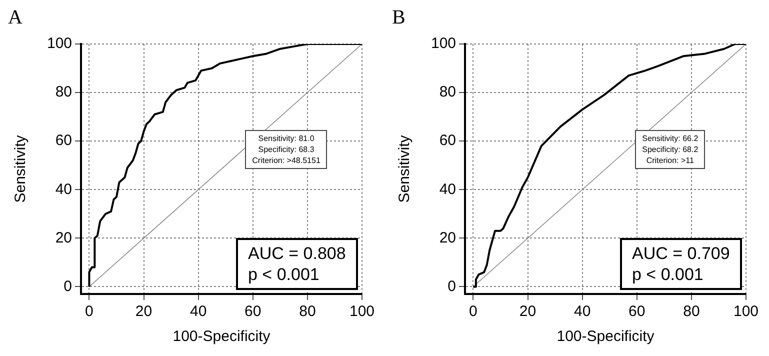 The height and width of the screenshot is (356, 769). I want to click on annotation: AUC = 0.709 p < 0.001, so click(681, 264).